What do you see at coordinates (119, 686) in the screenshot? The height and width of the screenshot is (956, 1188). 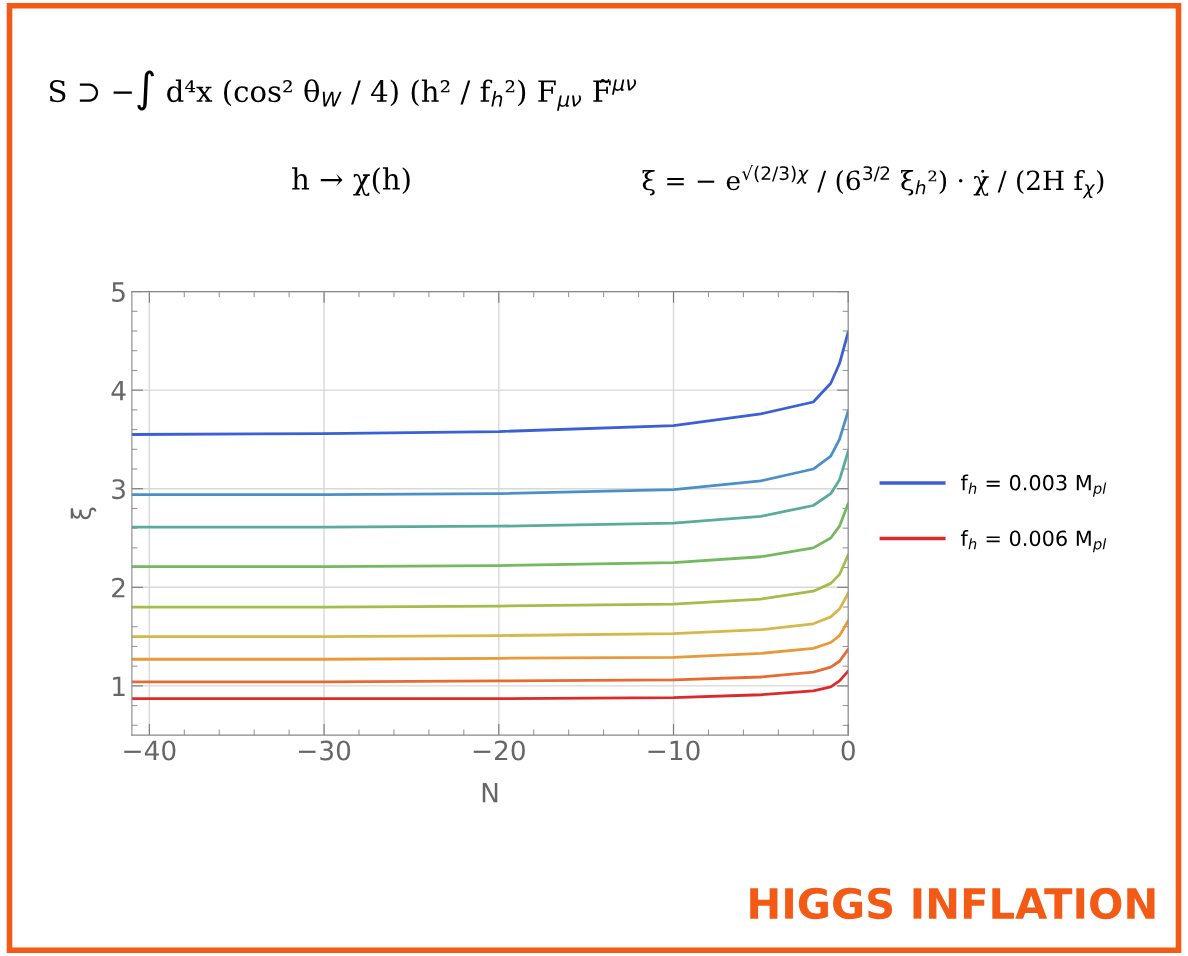 I see `y-tick-label: 1` at bounding box center [119, 686].